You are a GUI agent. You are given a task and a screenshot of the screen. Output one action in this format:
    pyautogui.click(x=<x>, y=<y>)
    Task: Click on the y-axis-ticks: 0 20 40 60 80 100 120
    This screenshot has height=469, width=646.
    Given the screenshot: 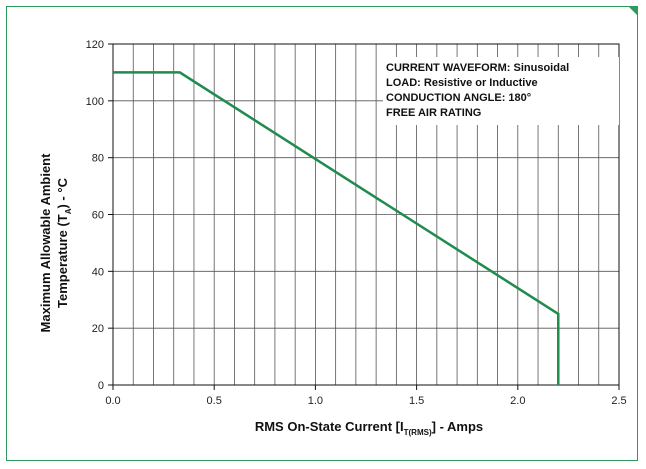 What is the action you would take?
    pyautogui.click(x=99, y=215)
    